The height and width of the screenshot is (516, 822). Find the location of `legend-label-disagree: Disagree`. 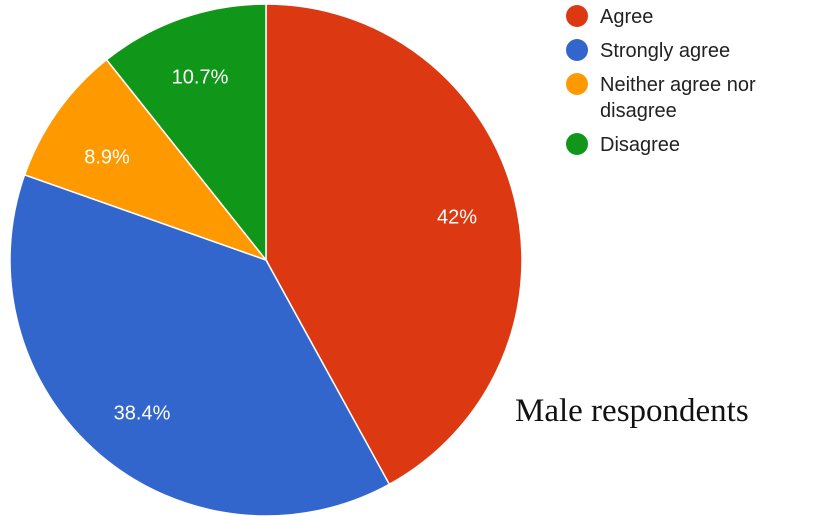

legend-label-disagree: Disagree is located at coordinates (640, 145).